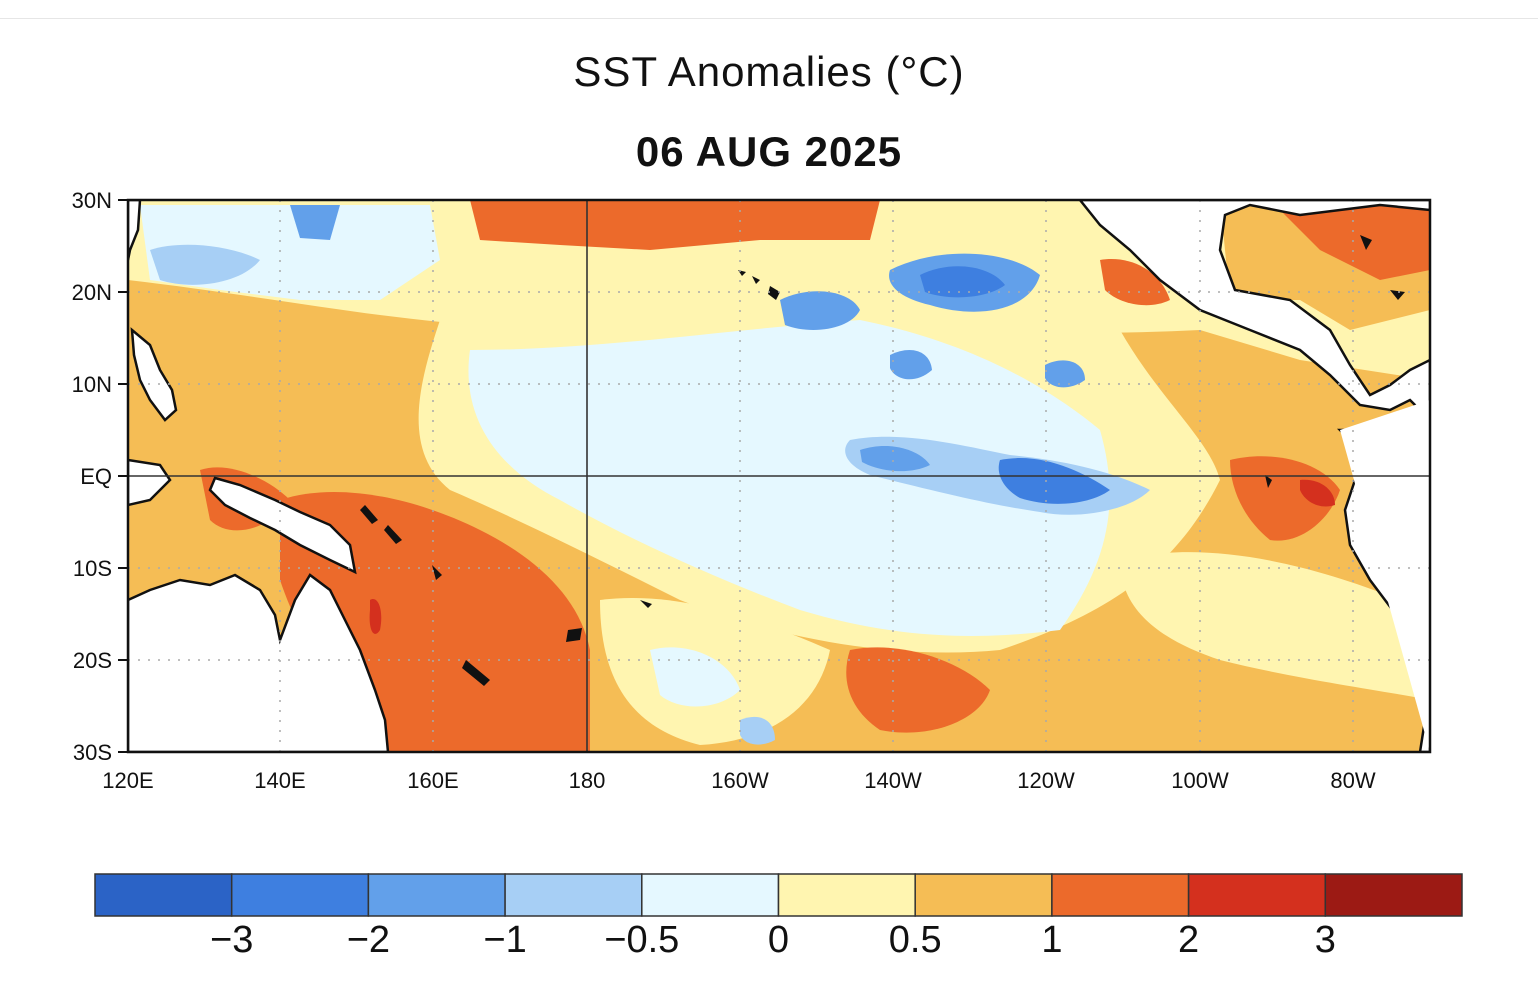 The width and height of the screenshot is (1538, 1008). I want to click on field-neutral-central, so click(789, 478).